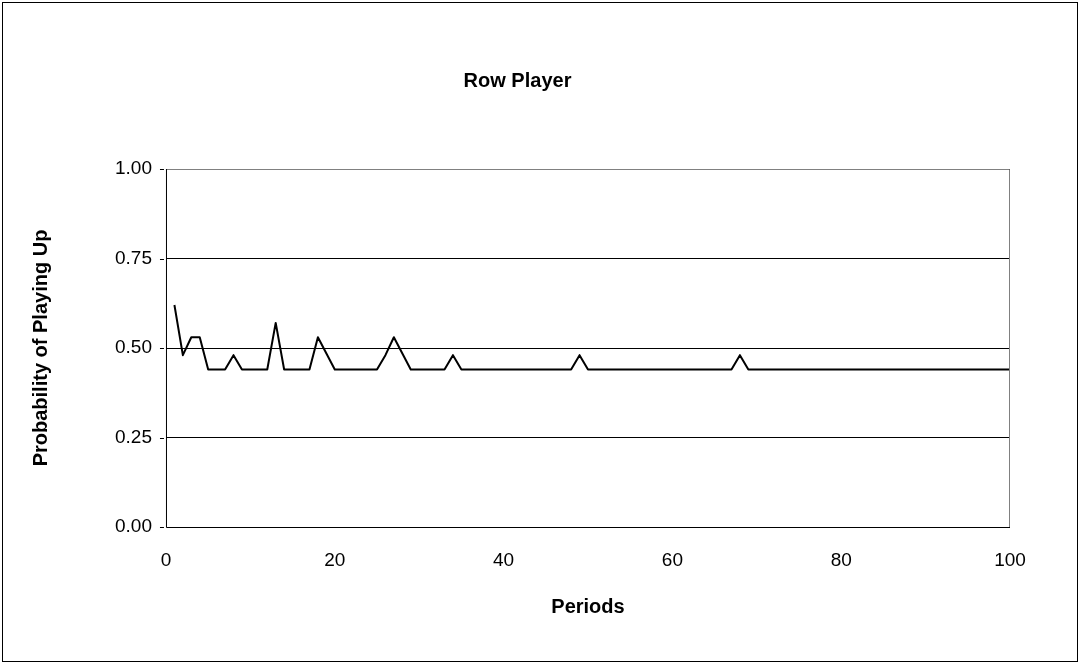 This screenshot has width=1080, height=664. What do you see at coordinates (517, 79) in the screenshot?
I see `chart-title: Row Player` at bounding box center [517, 79].